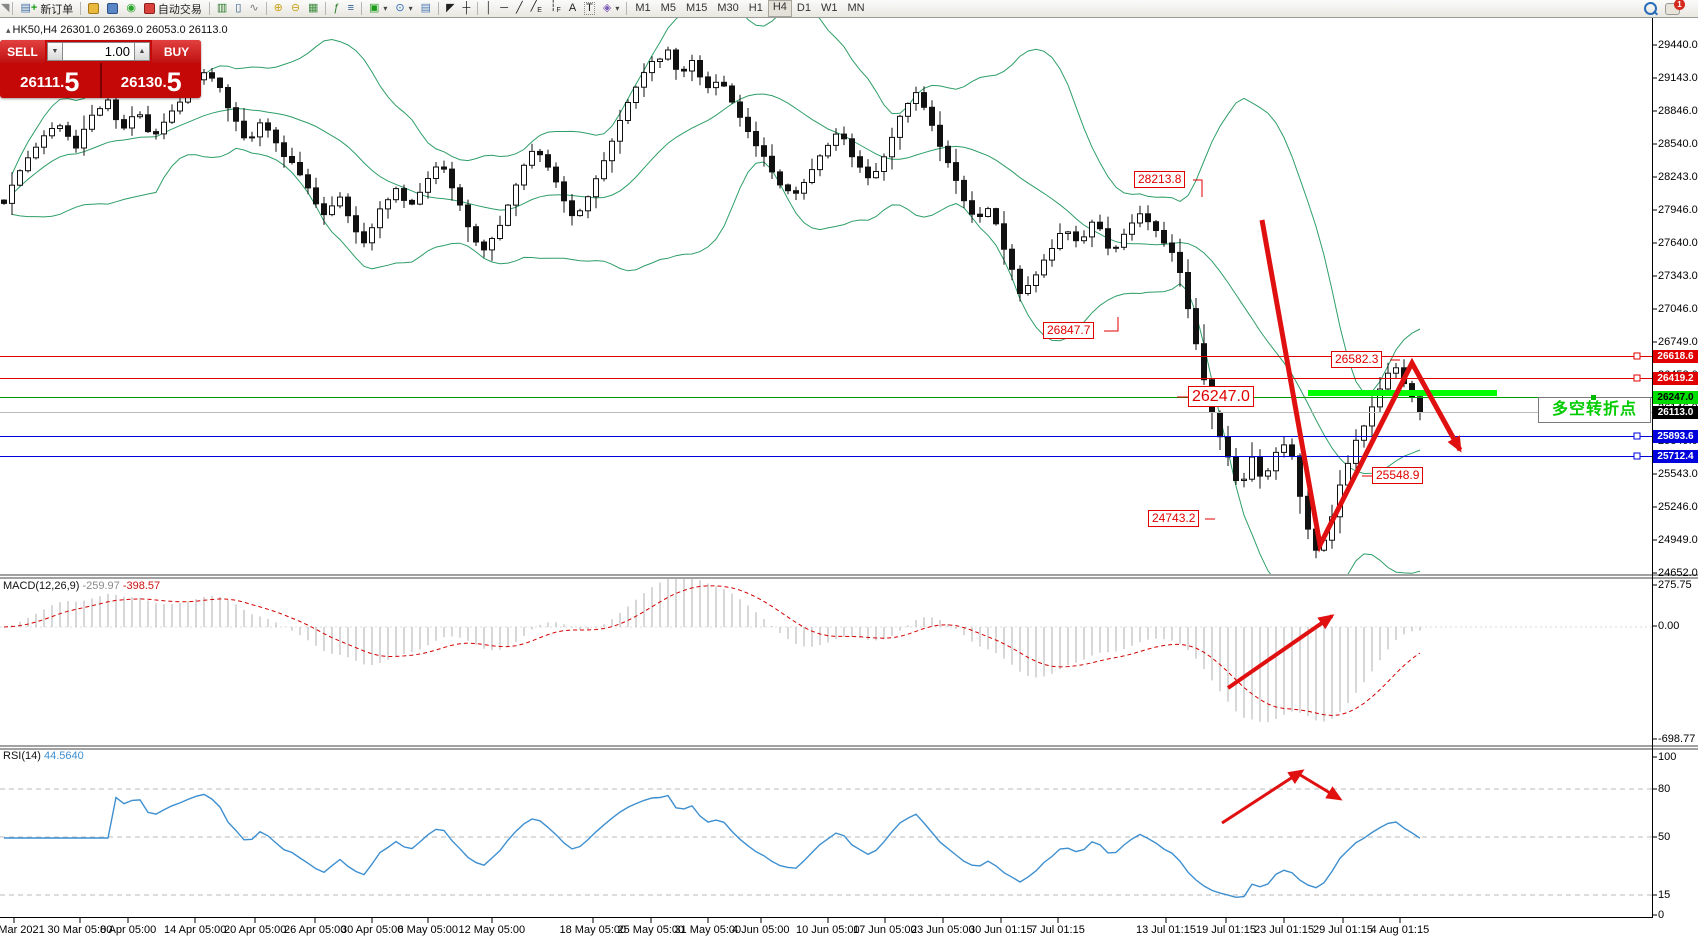 This screenshot has height=942, width=1698. Describe the element at coordinates (803, 8) in the screenshot. I see `timeframe-d1: D1` at that location.